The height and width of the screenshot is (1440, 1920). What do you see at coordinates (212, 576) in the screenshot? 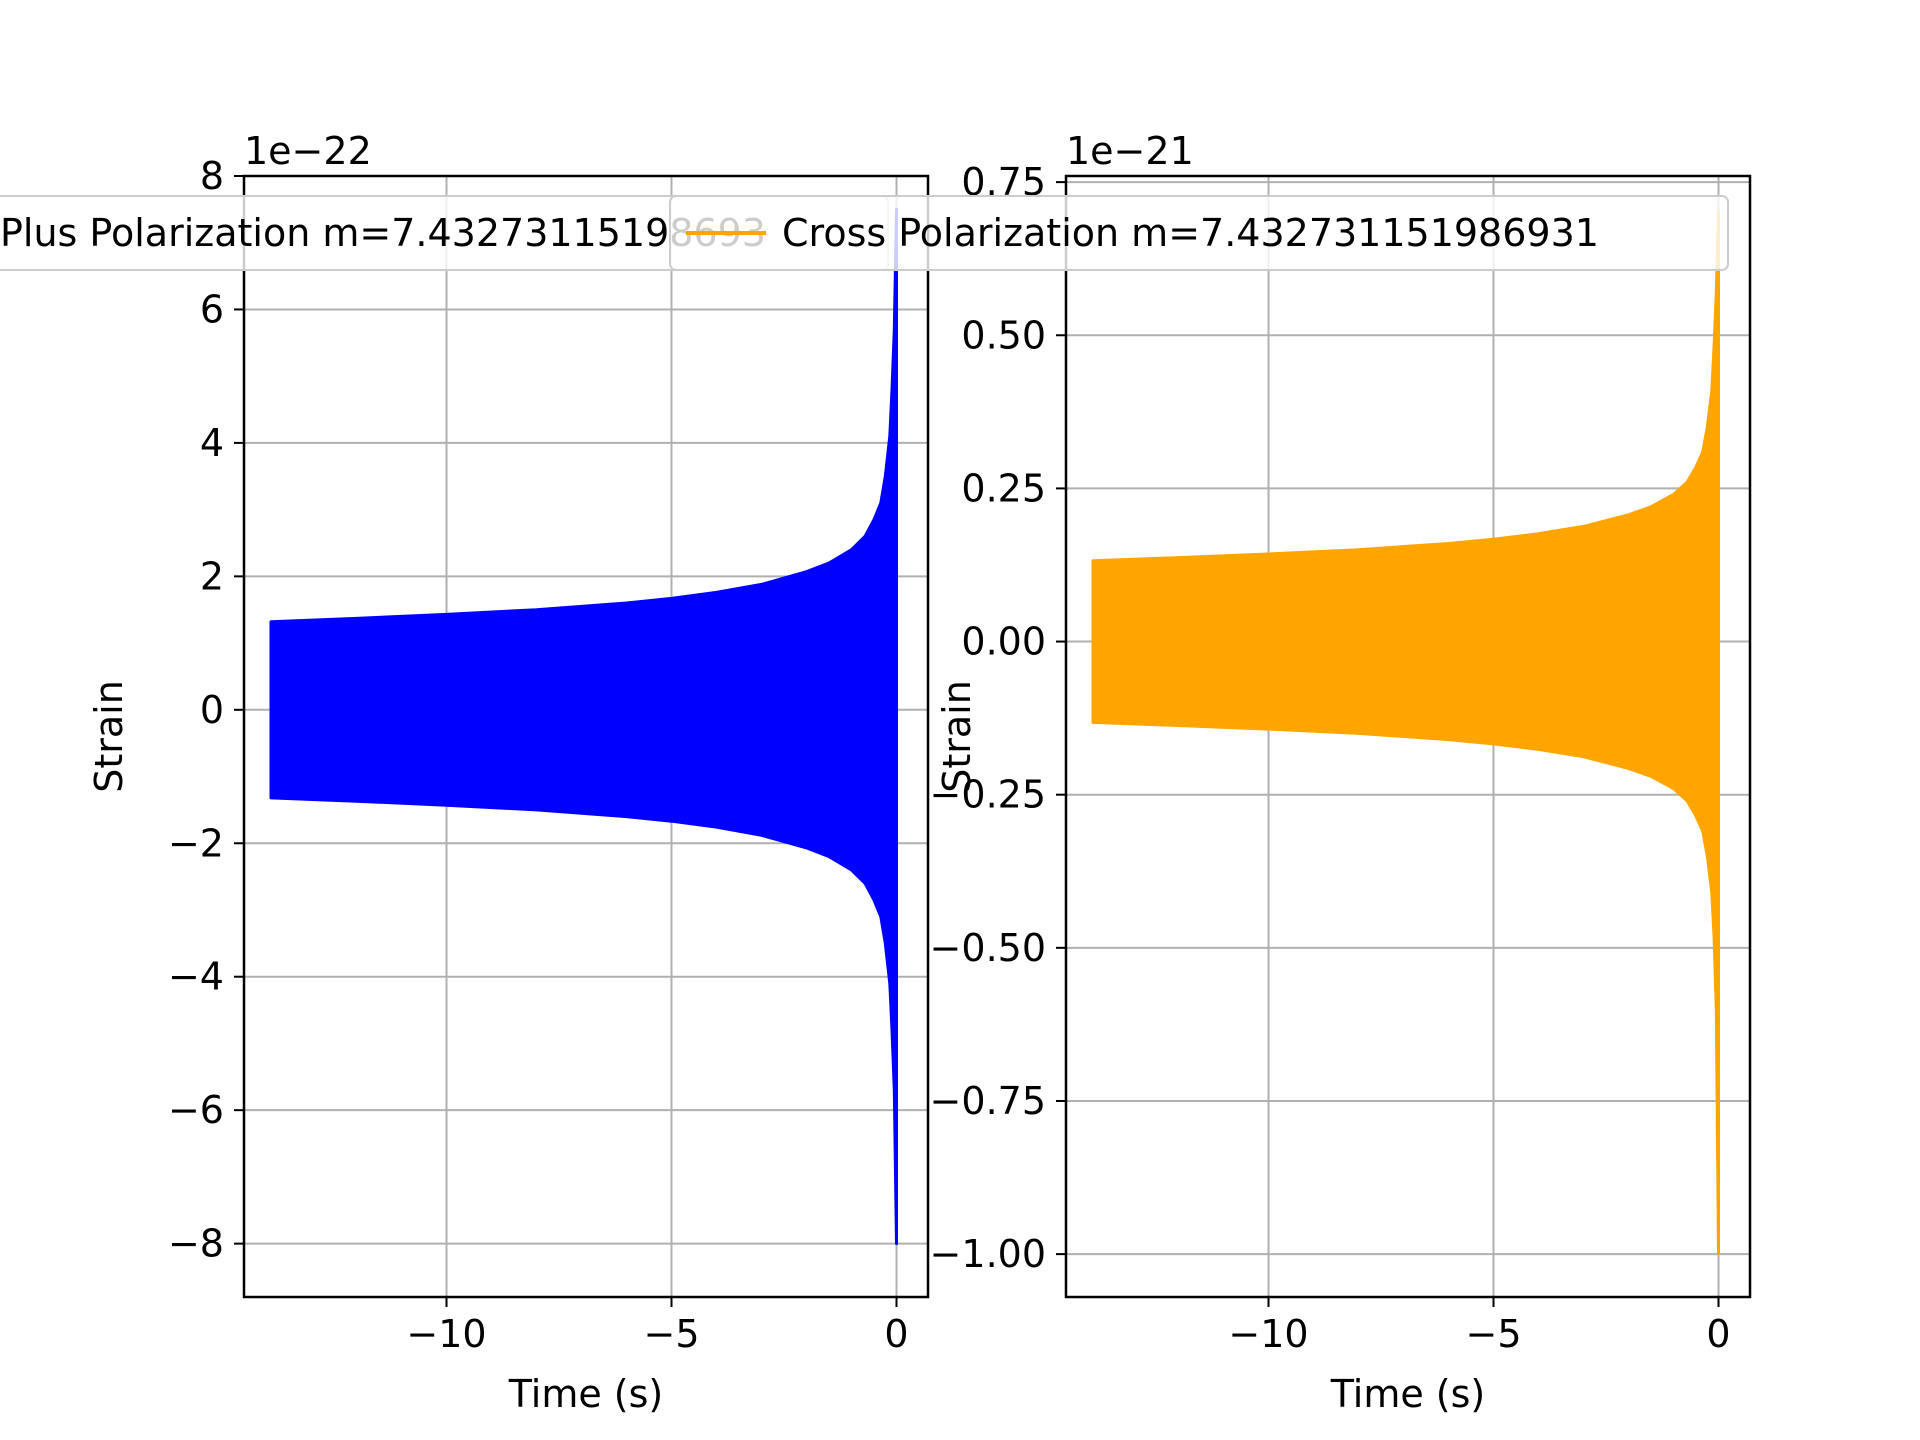
I see `y-tick-label: 2` at bounding box center [212, 576].